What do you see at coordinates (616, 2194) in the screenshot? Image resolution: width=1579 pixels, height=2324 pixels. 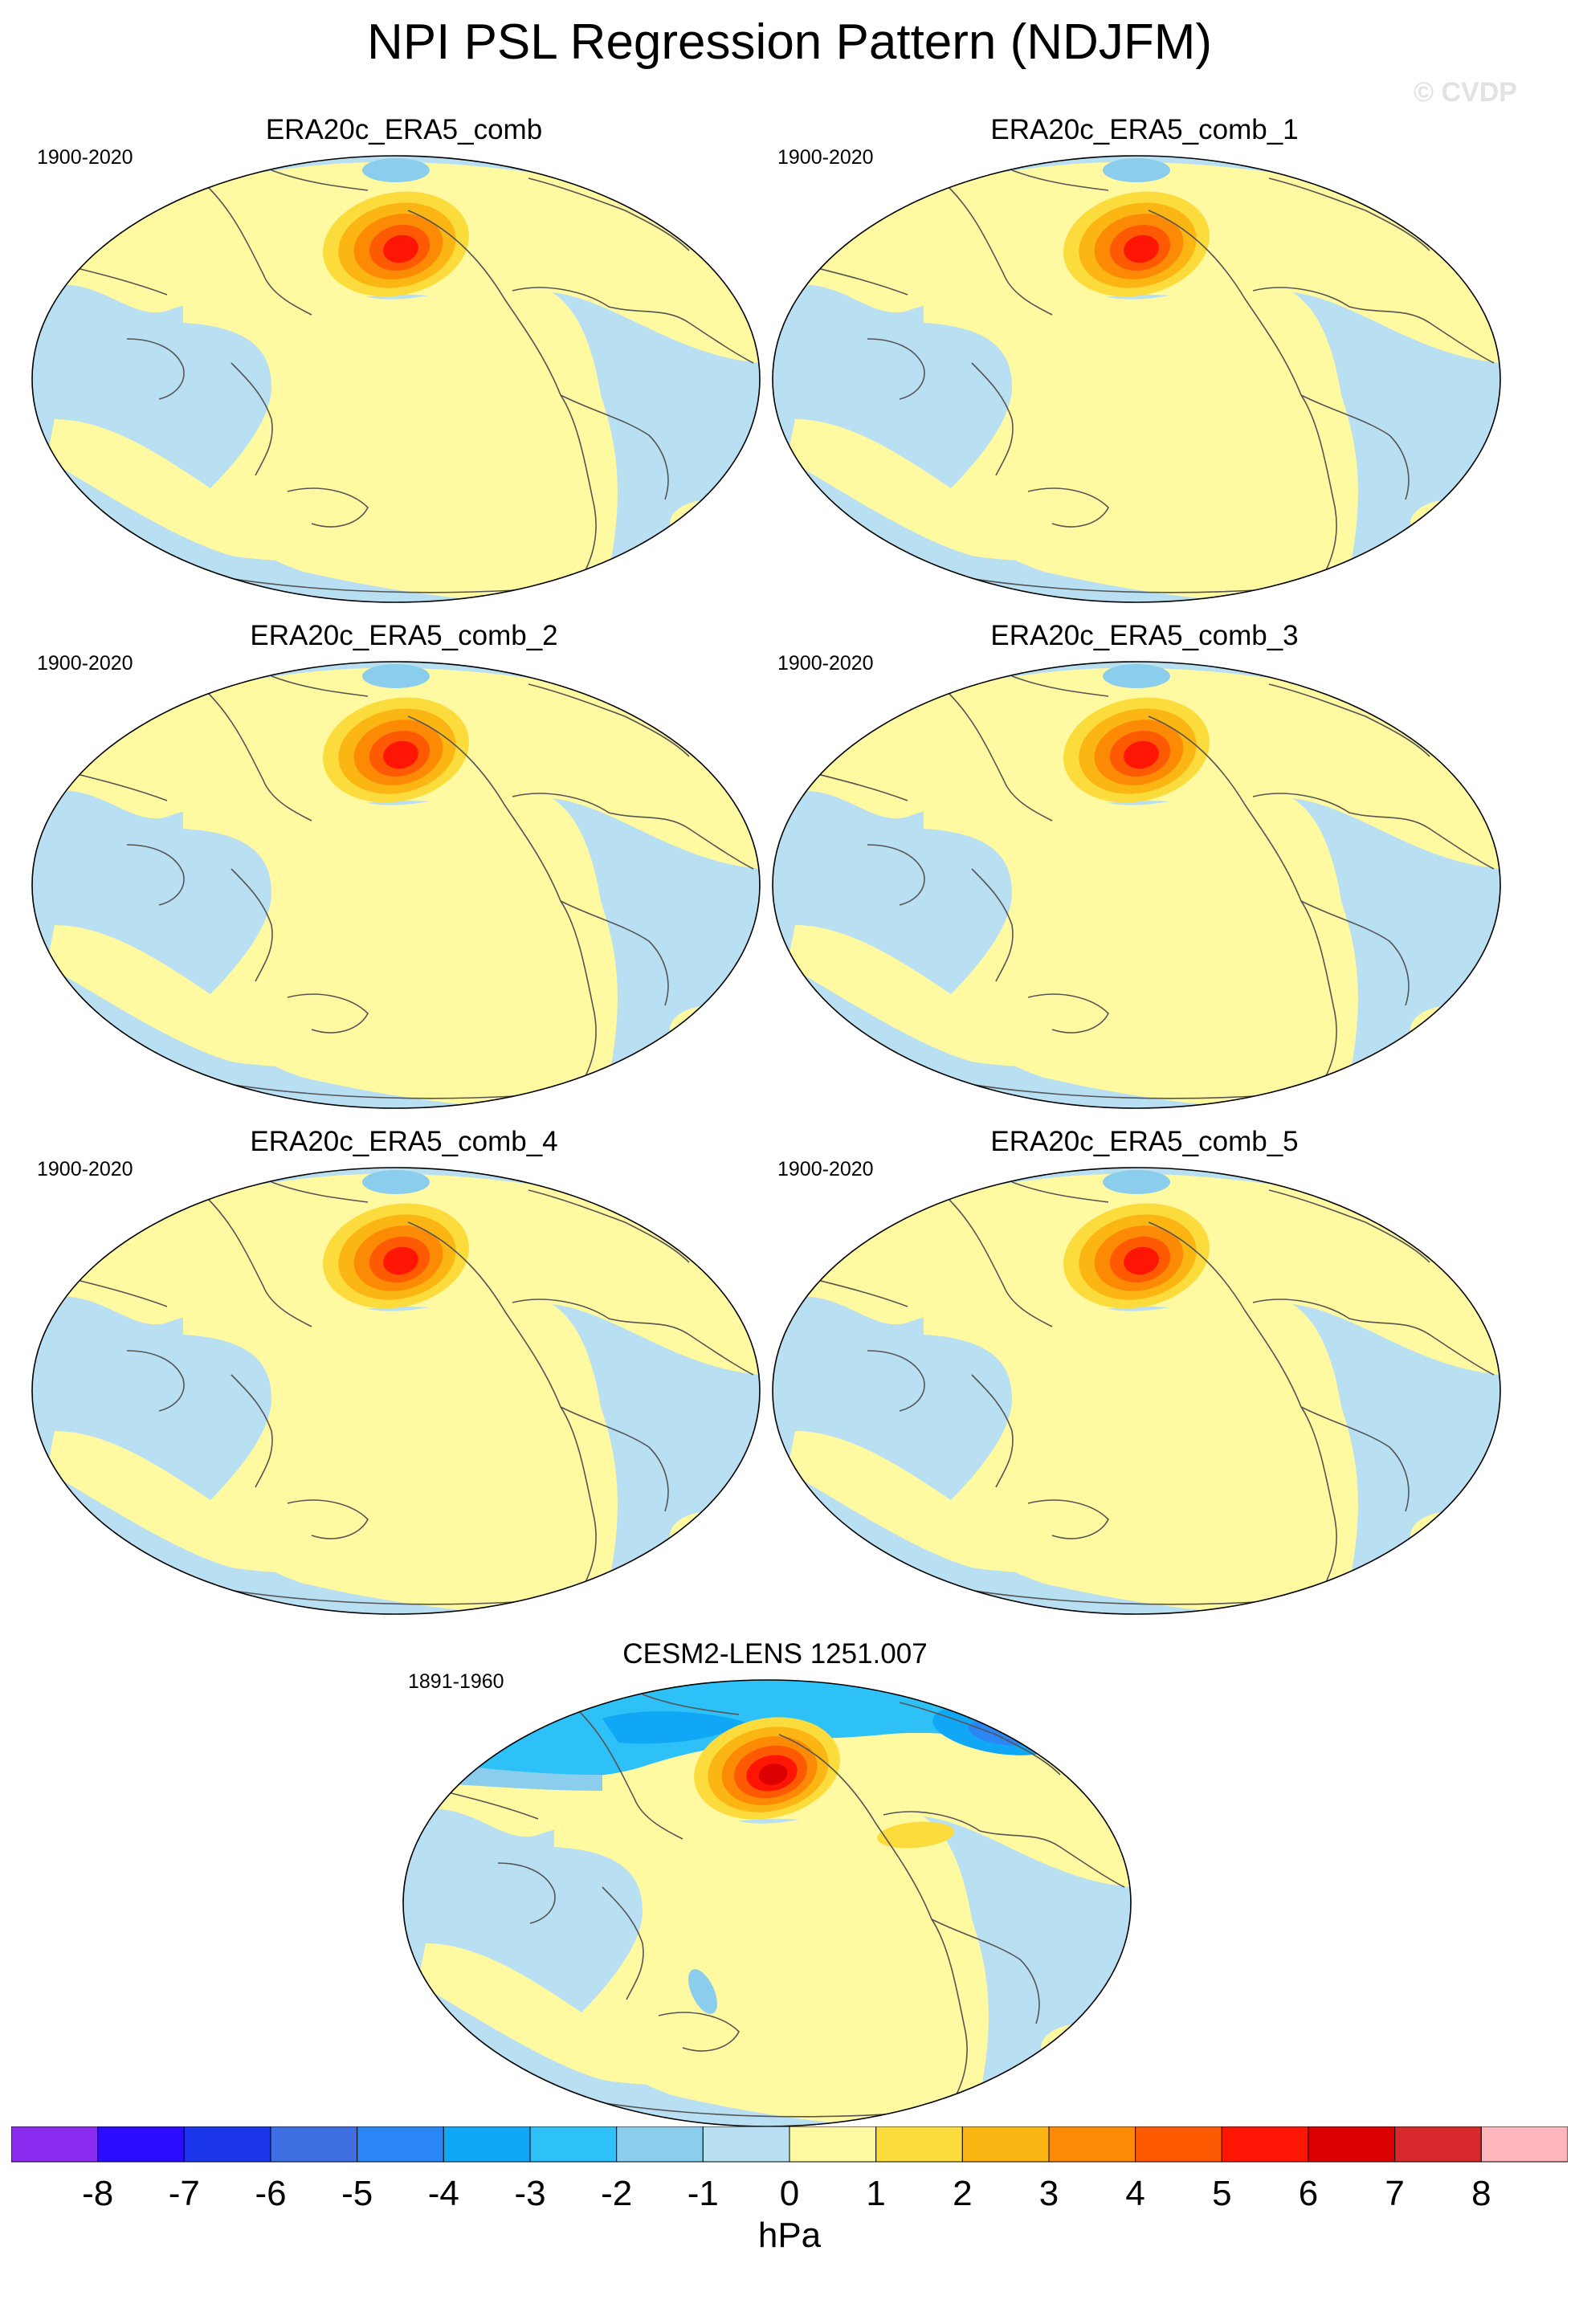 I see `colorbar-tick-label: -2` at bounding box center [616, 2194].